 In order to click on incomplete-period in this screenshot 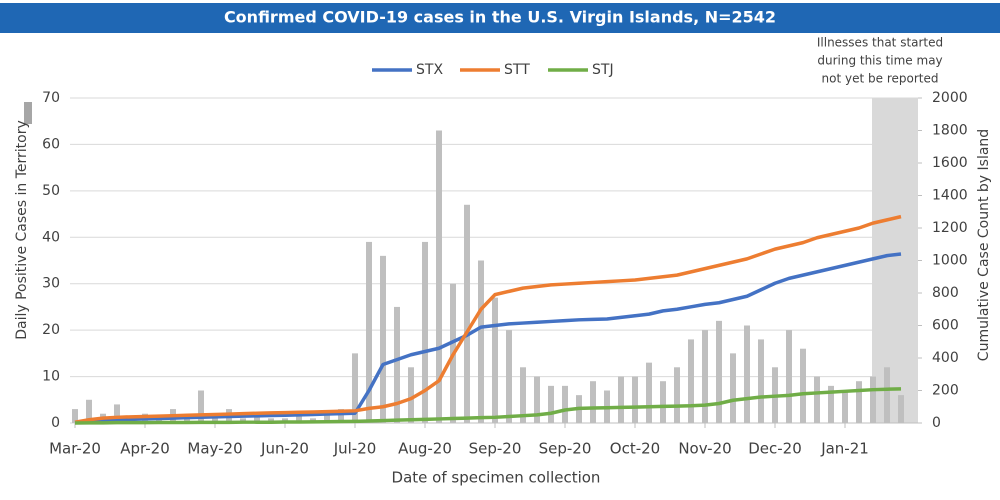, I will do `click(895, 260)`.